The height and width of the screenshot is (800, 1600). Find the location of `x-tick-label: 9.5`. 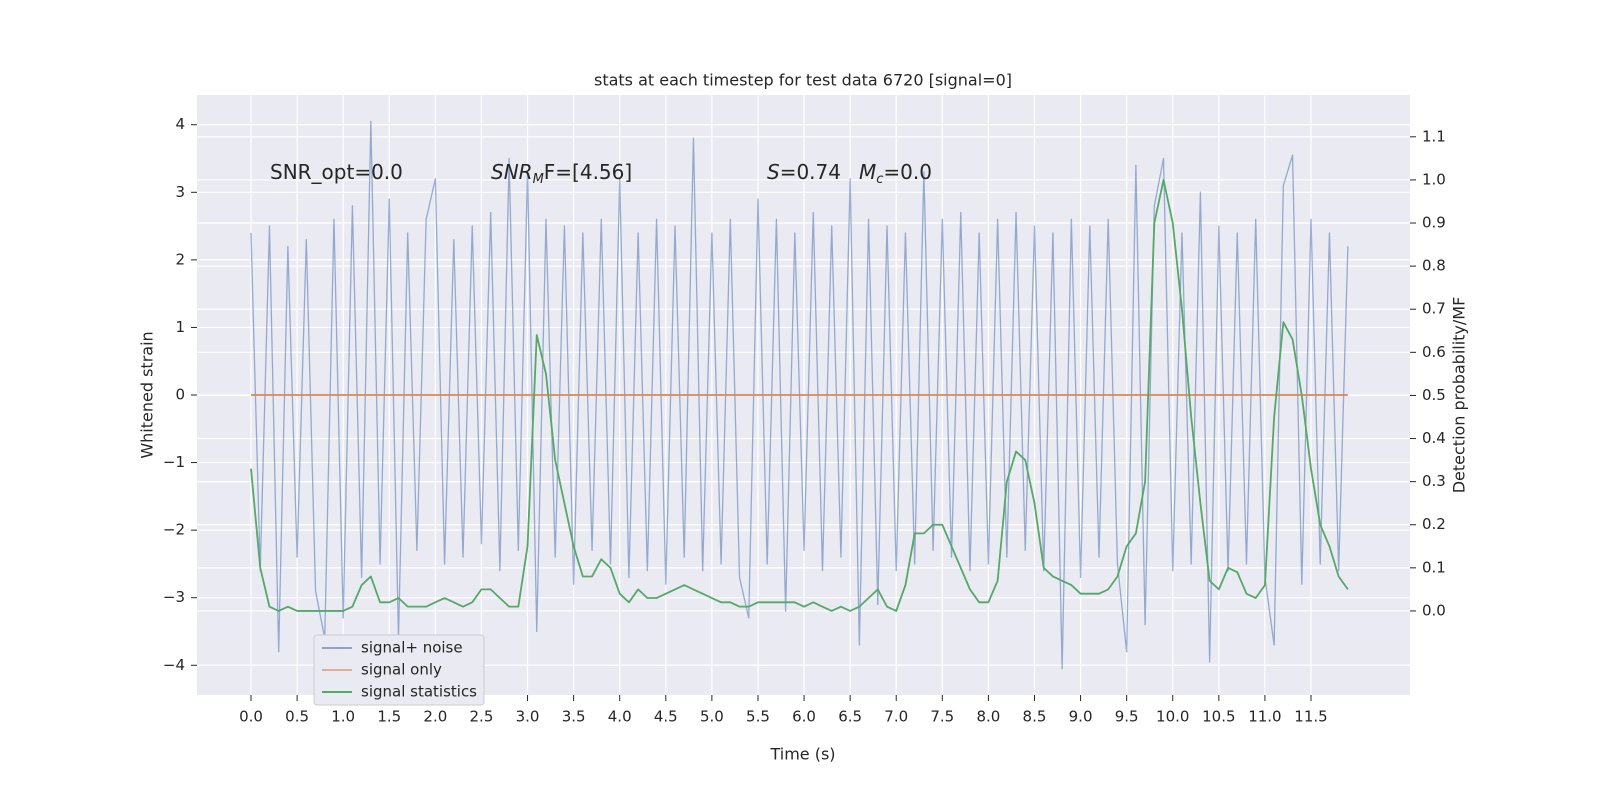

x-tick-label: 9.5 is located at coordinates (1127, 717).